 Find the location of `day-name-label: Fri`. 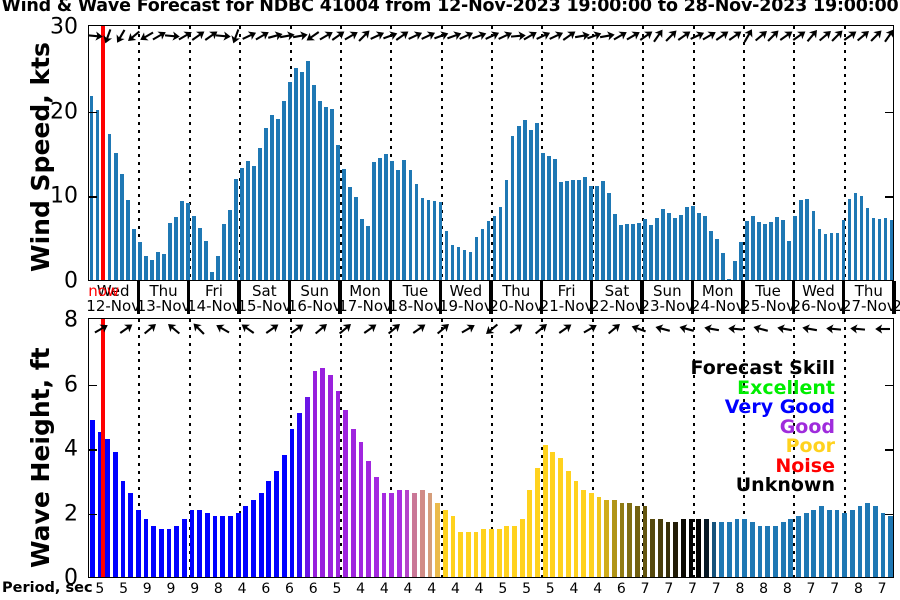

day-name-label: Fri is located at coordinates (214, 291).